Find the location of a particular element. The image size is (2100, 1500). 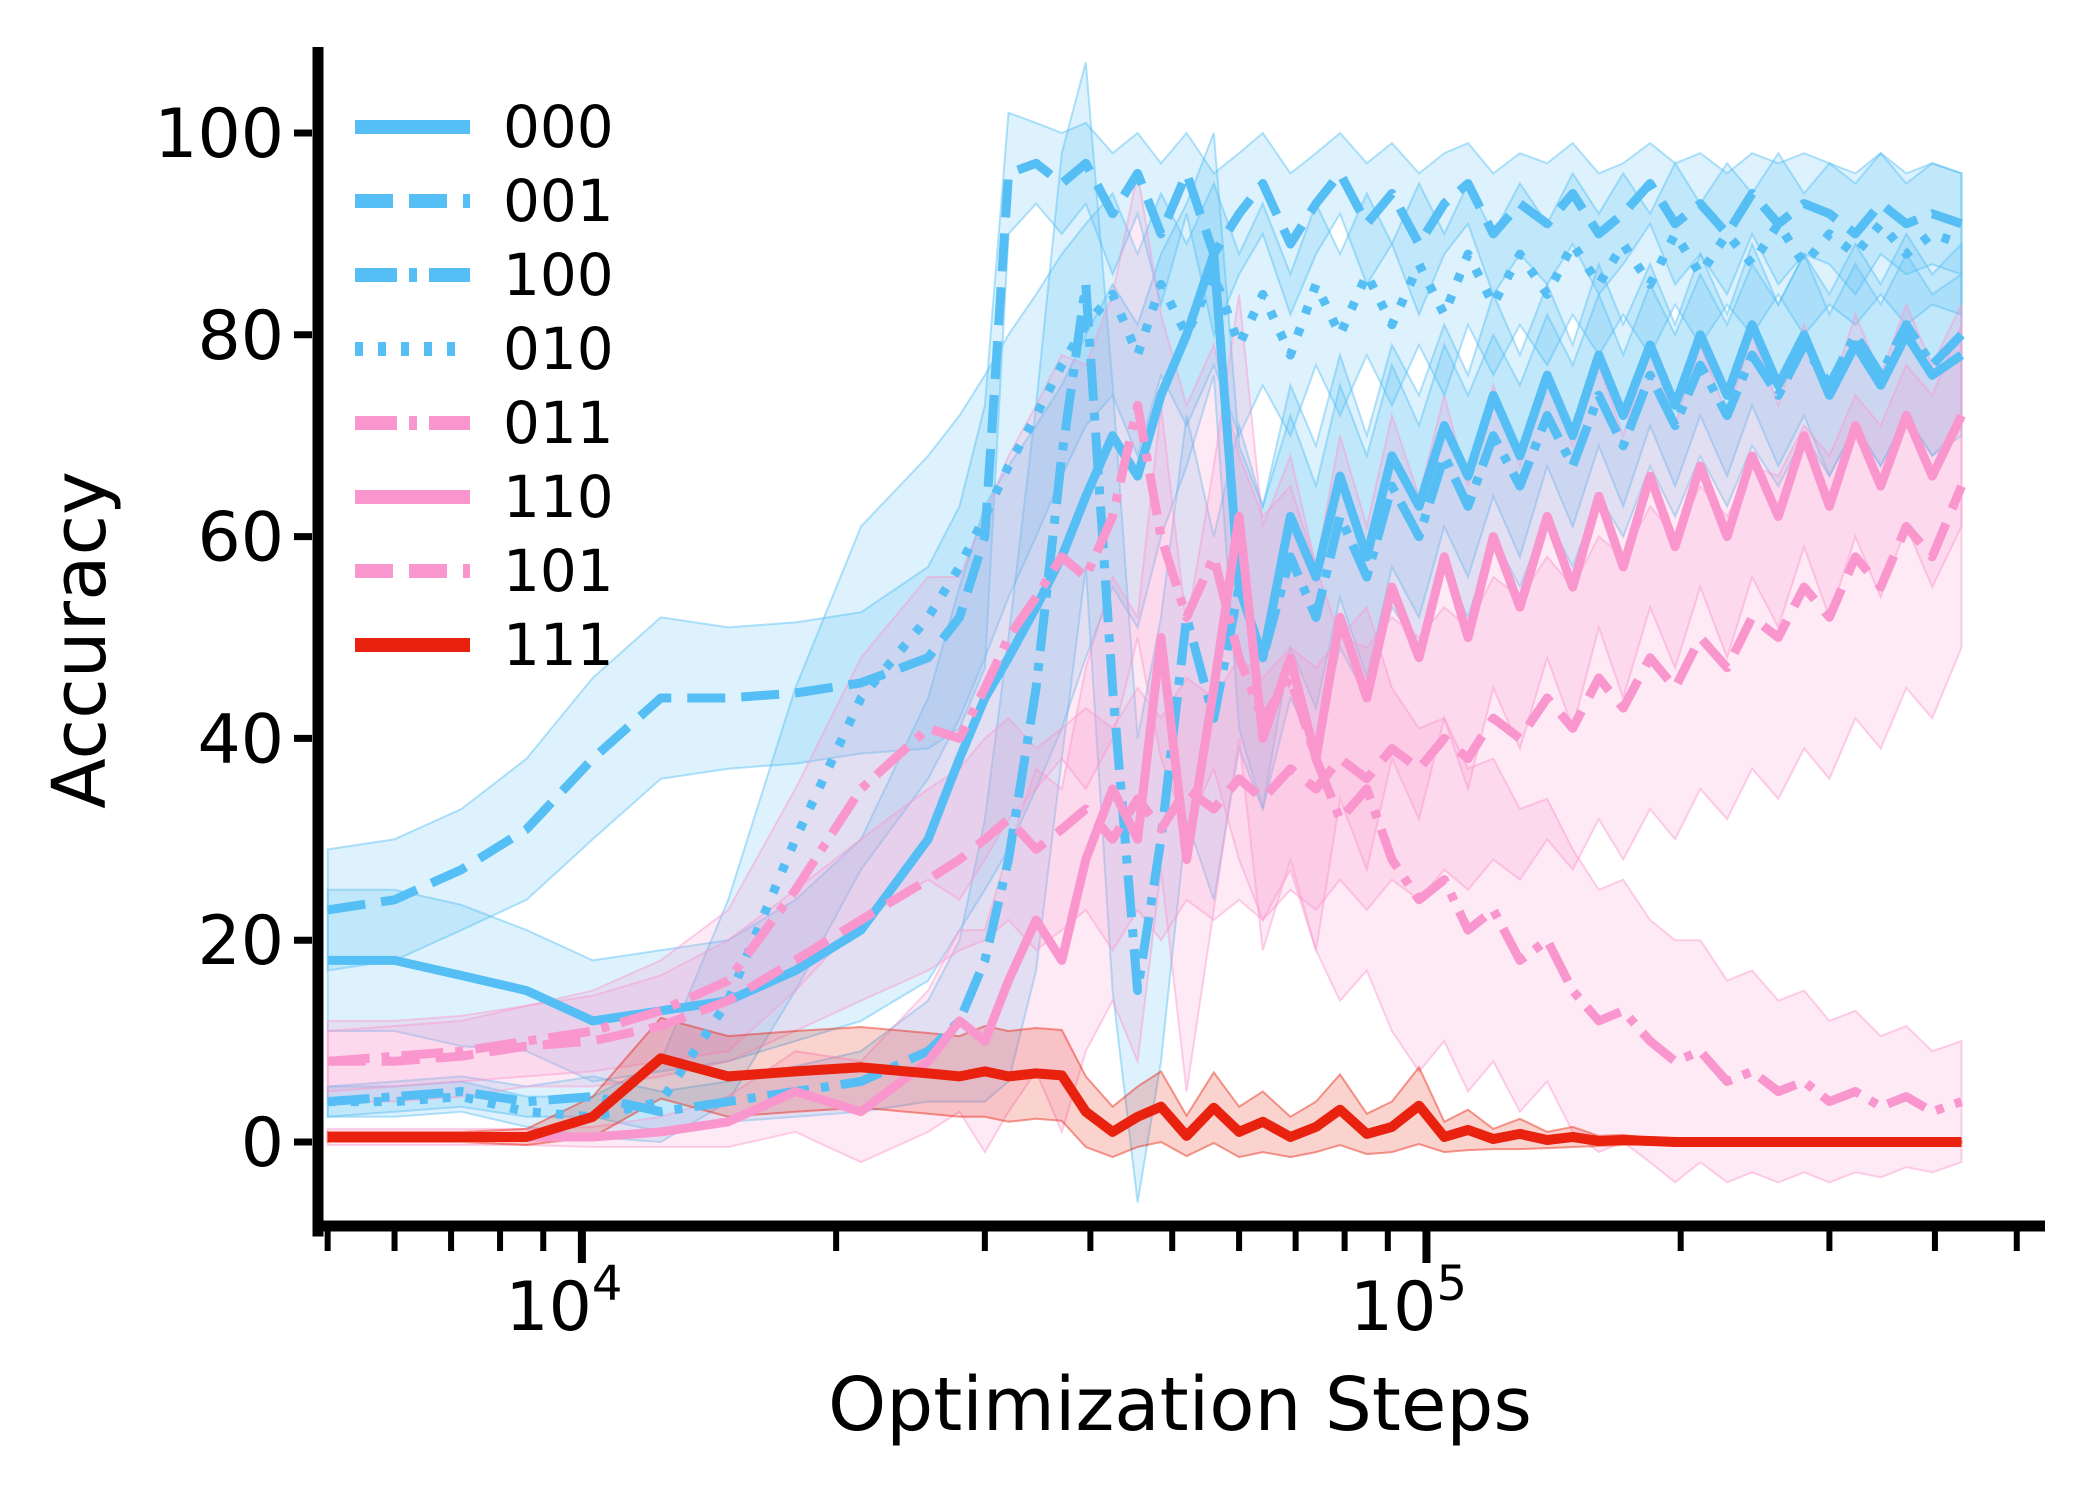

y-axis-label: Accuracy is located at coordinates (80, 640).